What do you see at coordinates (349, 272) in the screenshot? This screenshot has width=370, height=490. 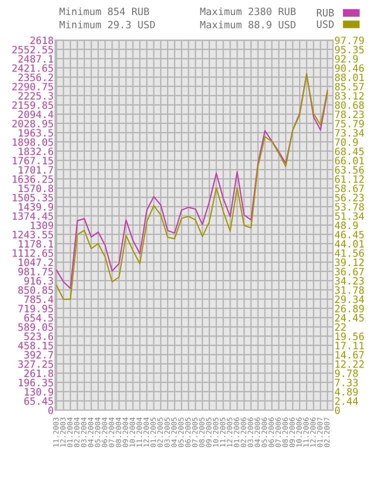 I see `y2-tick-label: 36.67` at bounding box center [349, 272].